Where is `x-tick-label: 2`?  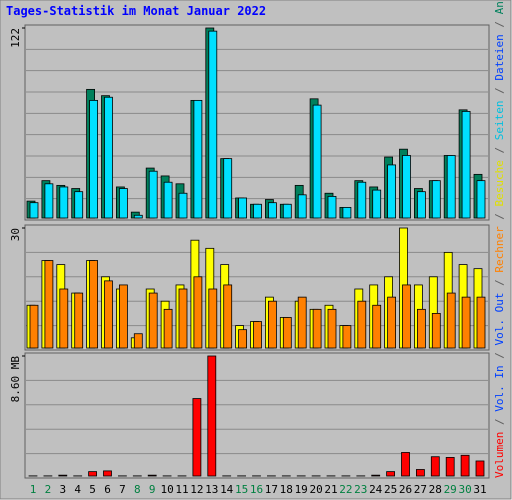 x-tick-label: 2 is located at coordinates (48, 489).